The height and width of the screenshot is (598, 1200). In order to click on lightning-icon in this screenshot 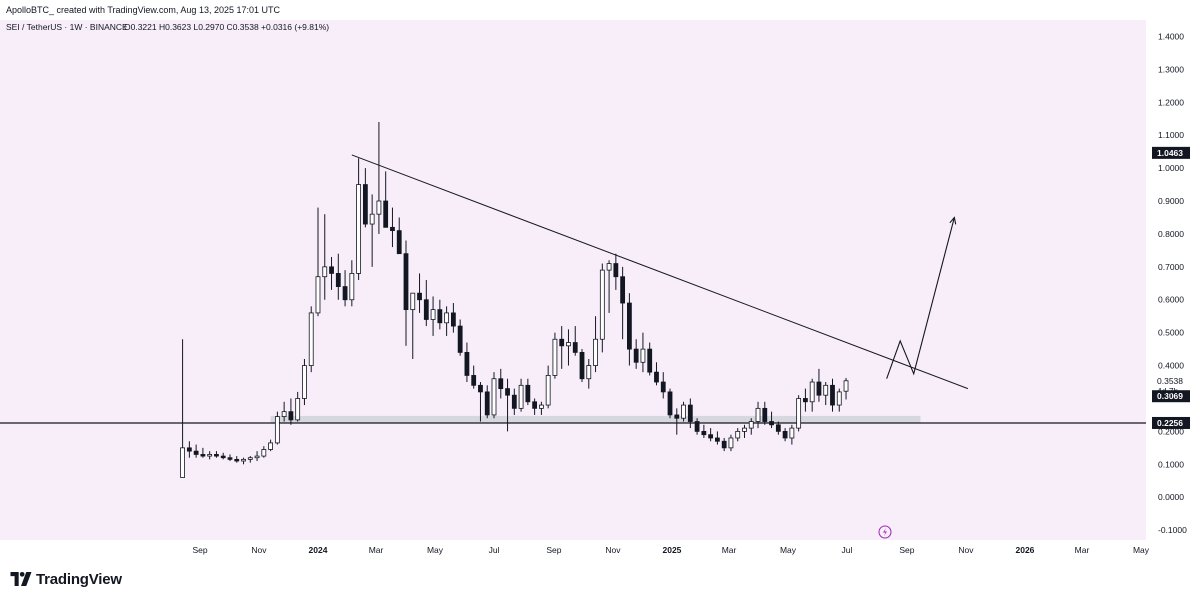, I will do `click(885, 532)`.